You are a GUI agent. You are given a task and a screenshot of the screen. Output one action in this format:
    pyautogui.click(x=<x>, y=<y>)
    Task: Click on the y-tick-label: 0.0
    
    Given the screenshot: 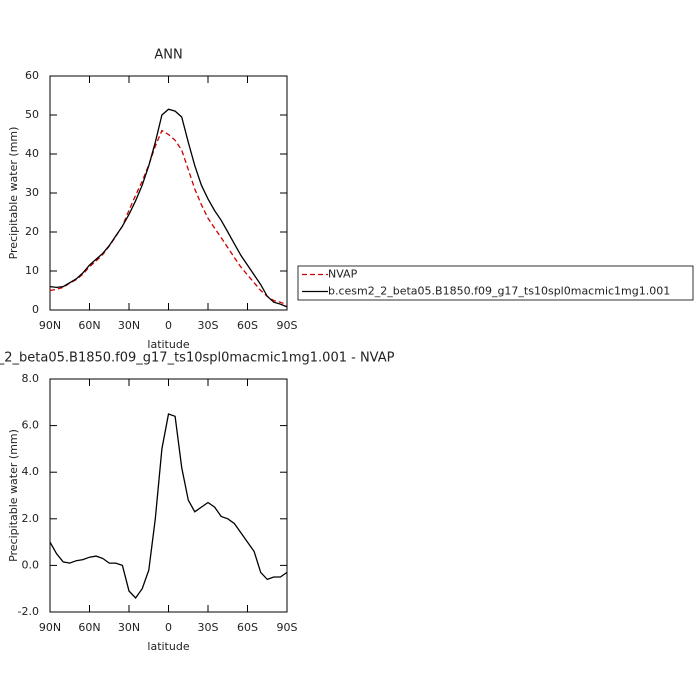 What is the action you would take?
    pyautogui.click(x=31, y=564)
    